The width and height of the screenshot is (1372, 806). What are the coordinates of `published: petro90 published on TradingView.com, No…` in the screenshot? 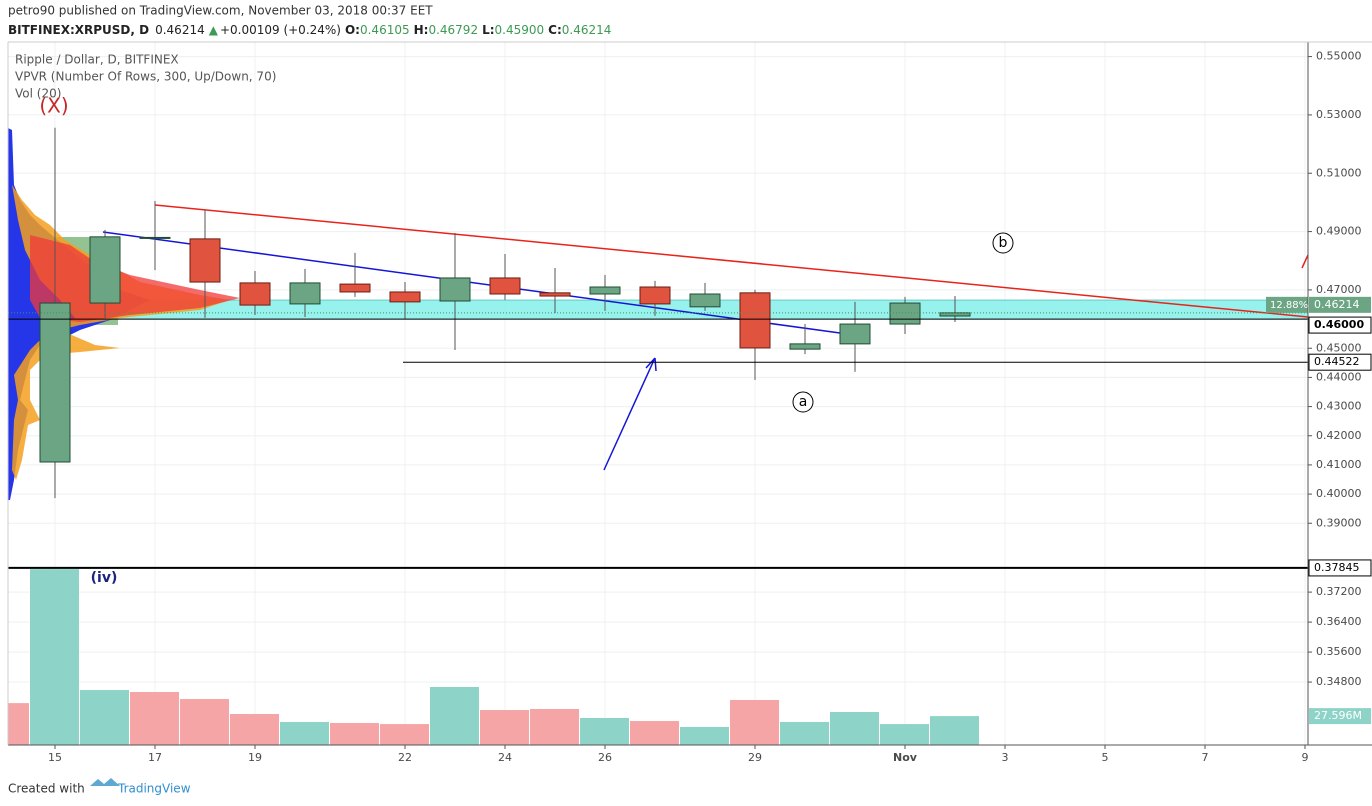 It's located at (220, 11).